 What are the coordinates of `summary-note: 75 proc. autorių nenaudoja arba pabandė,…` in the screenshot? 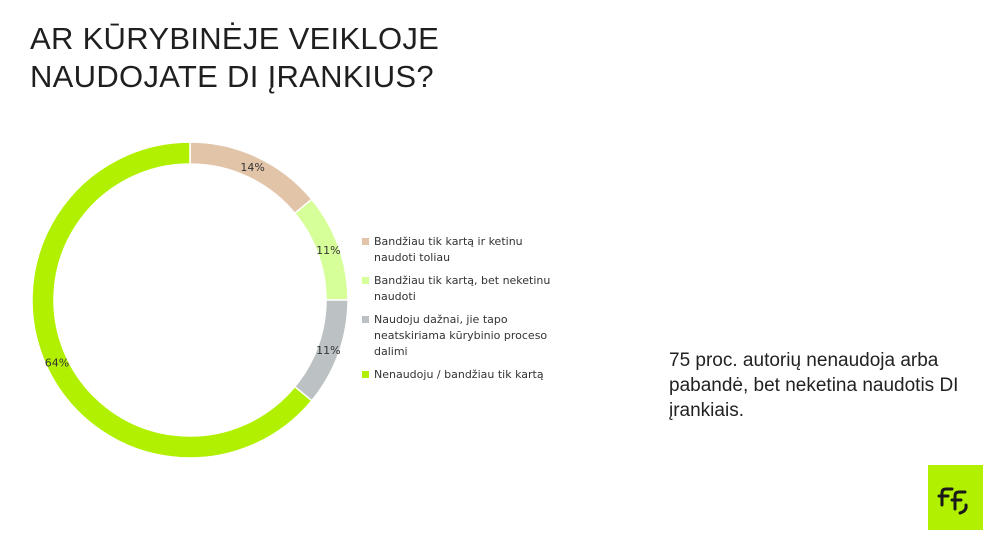 It's located at (814, 385).